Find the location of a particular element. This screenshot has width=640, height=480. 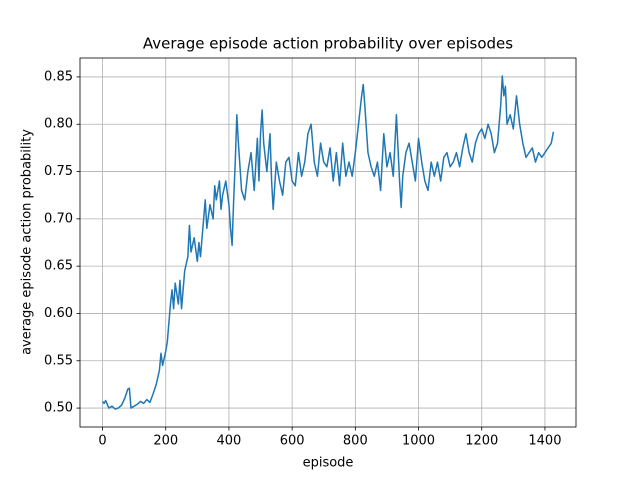

y-tick-label: 0.80 is located at coordinates (58, 124).